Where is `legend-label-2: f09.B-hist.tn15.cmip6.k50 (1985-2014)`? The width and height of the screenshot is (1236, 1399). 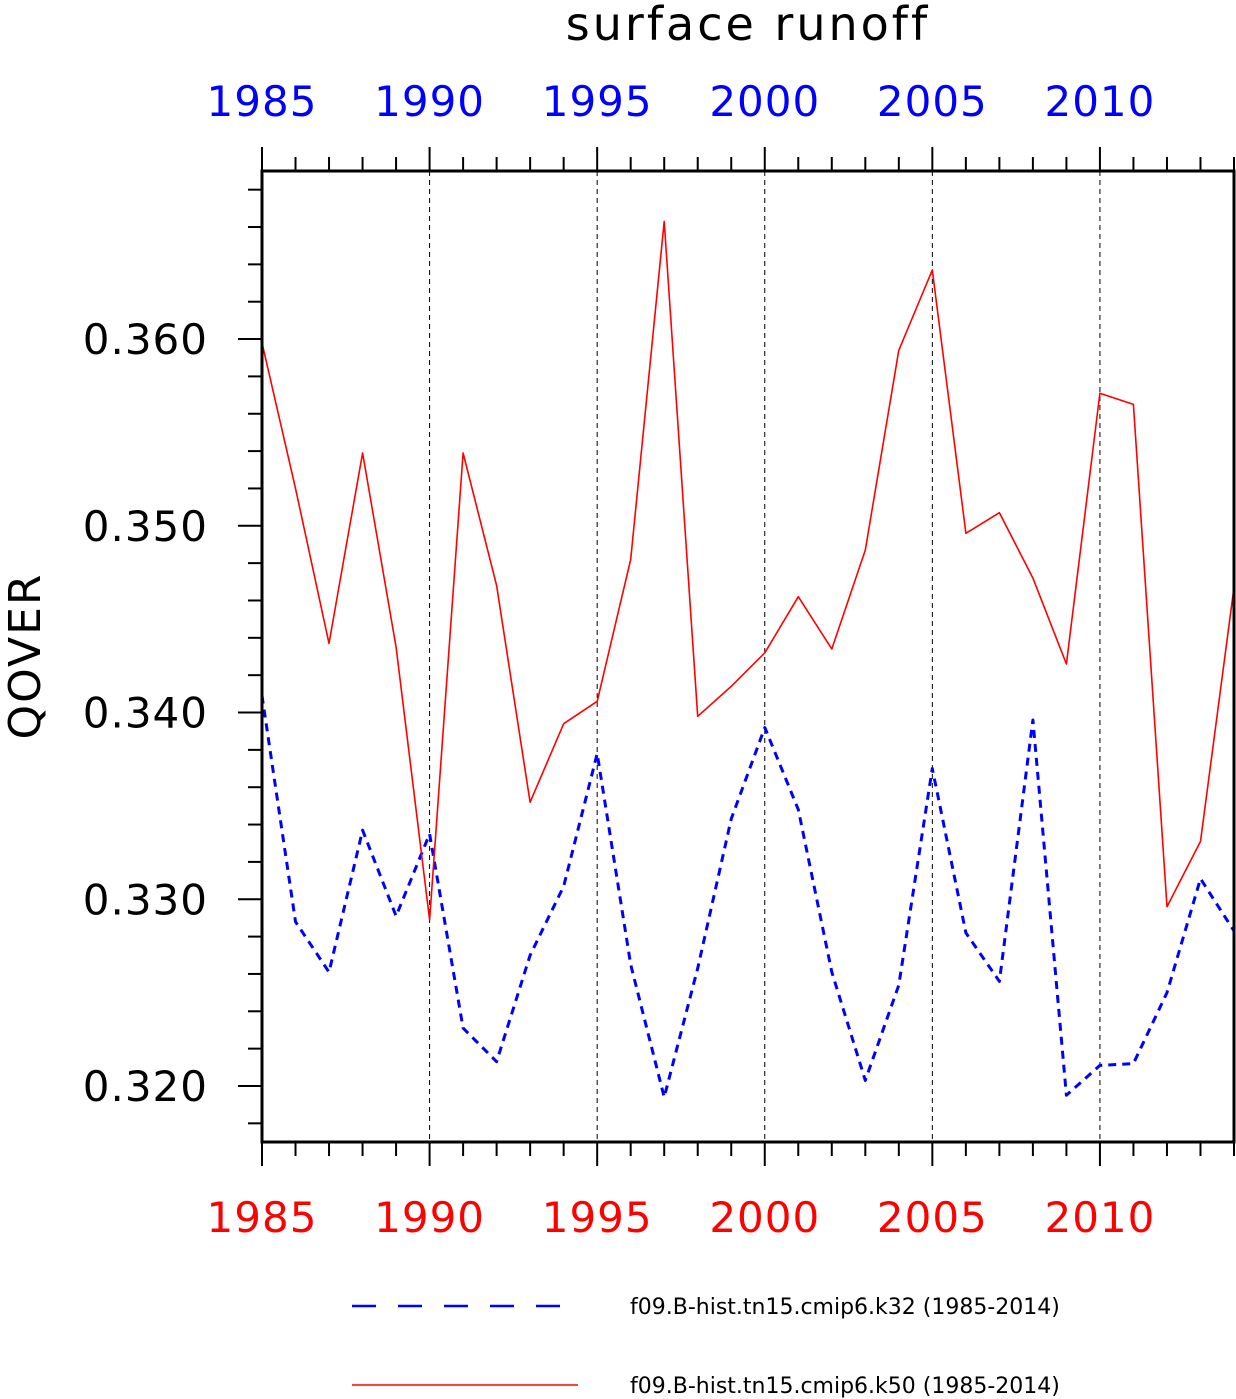 legend-label-2: f09.B-hist.tn15.cmip6.k50 (1985-2014) is located at coordinates (845, 1386).